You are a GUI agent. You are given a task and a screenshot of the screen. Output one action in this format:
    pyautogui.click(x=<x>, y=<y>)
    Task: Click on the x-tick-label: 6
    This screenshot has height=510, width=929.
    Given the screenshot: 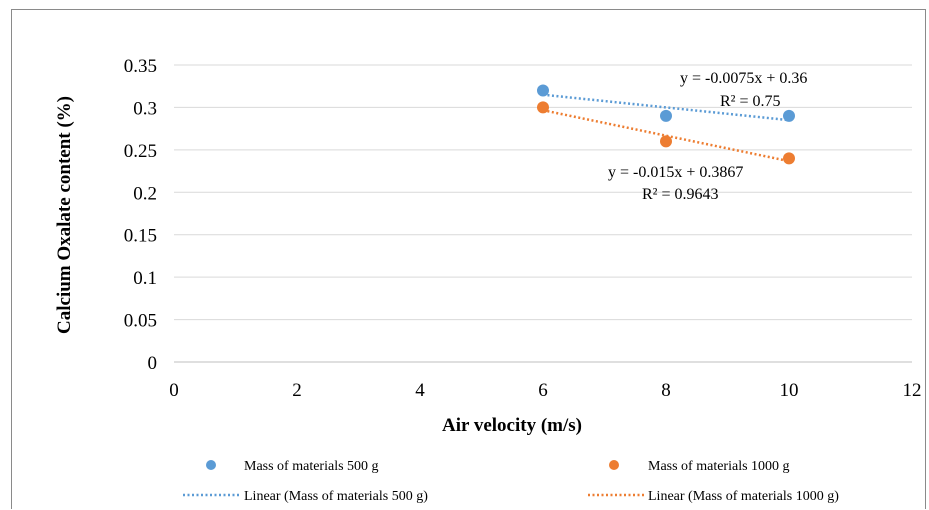 What is the action you would take?
    pyautogui.click(x=543, y=390)
    